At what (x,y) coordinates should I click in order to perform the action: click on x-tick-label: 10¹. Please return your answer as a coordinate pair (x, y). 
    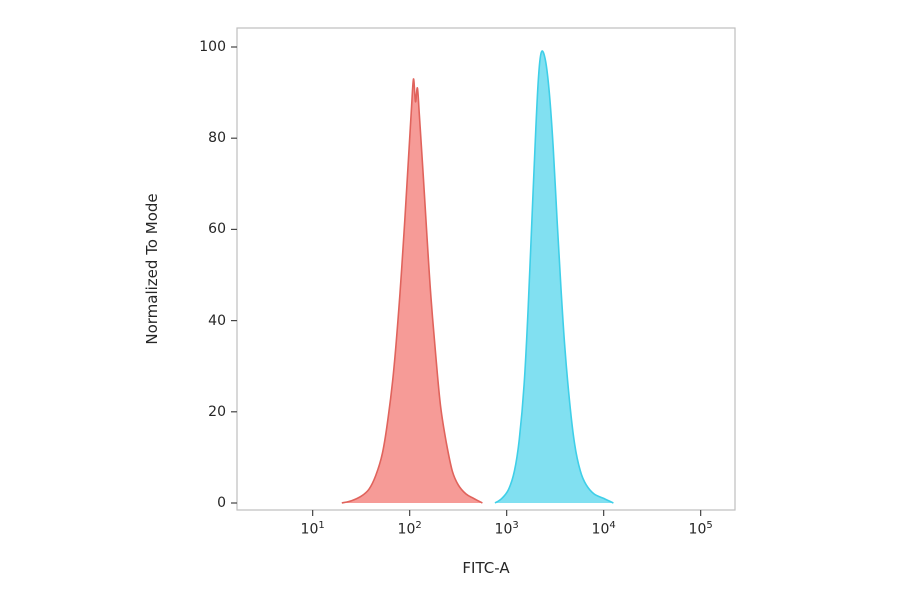
    Looking at the image, I should click on (312, 529).